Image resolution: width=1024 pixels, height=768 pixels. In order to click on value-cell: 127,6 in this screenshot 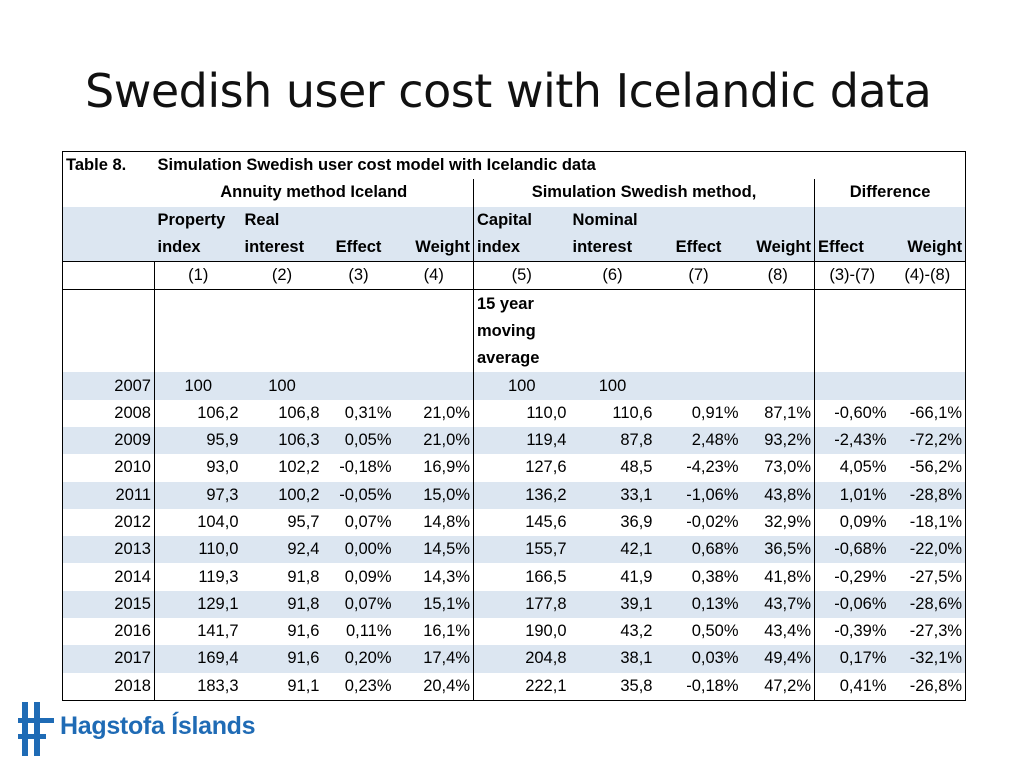, I will do `click(521, 468)`.